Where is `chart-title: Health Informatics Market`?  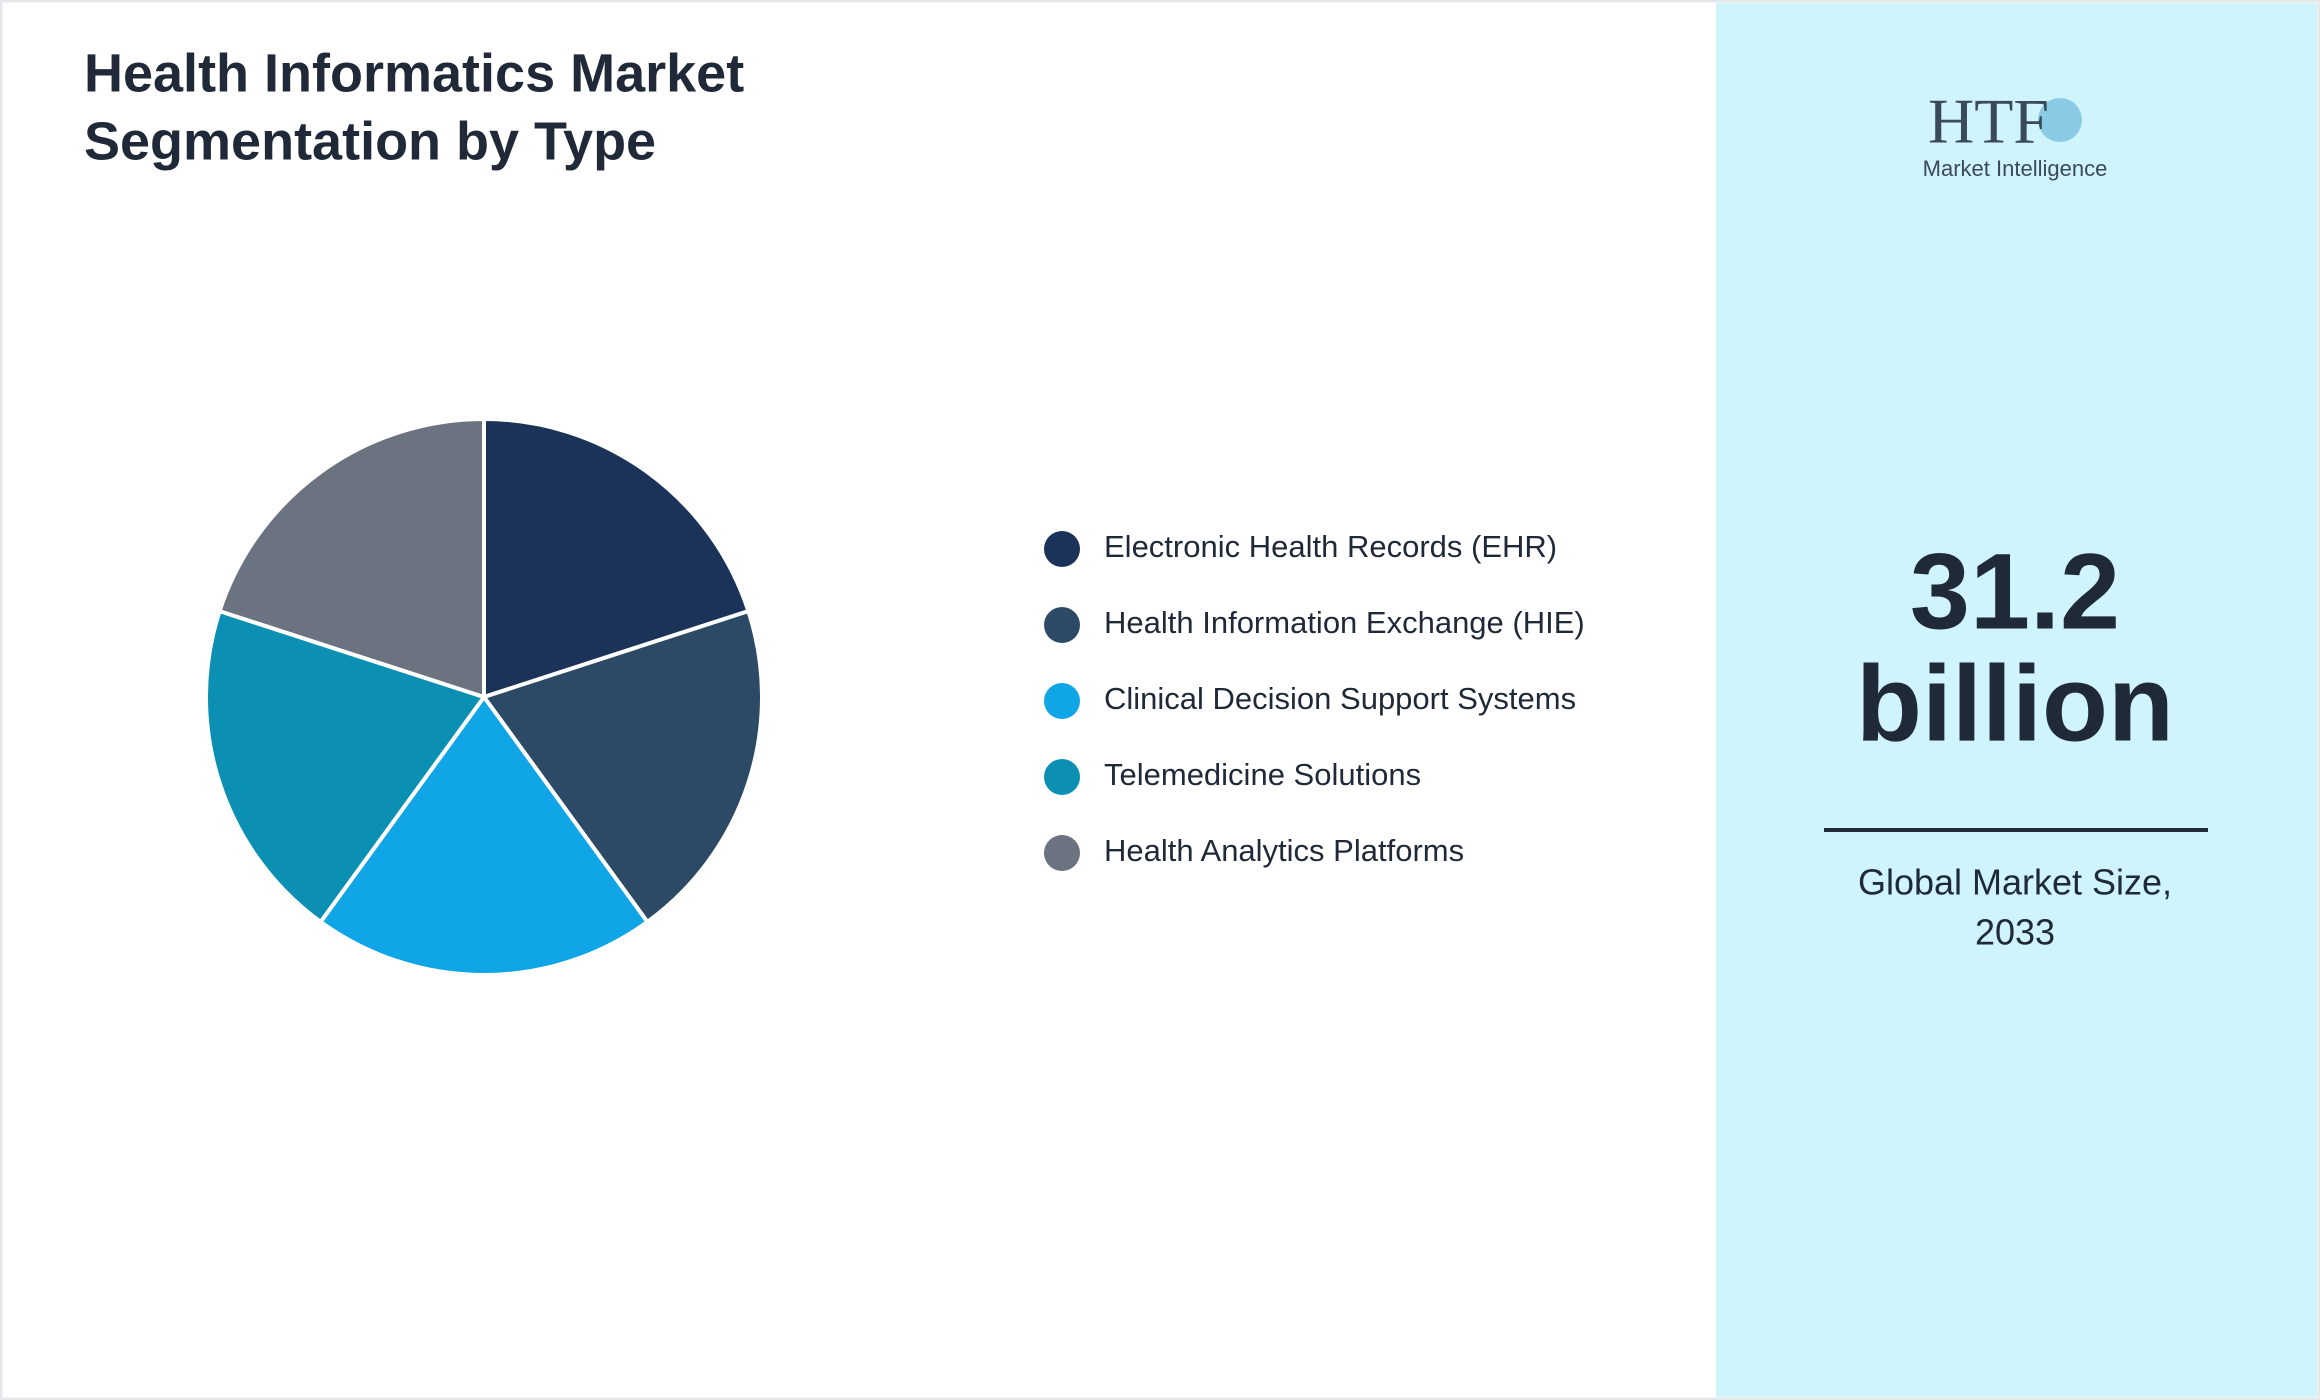
chart-title: Health Informatics Market is located at coordinates (414, 73).